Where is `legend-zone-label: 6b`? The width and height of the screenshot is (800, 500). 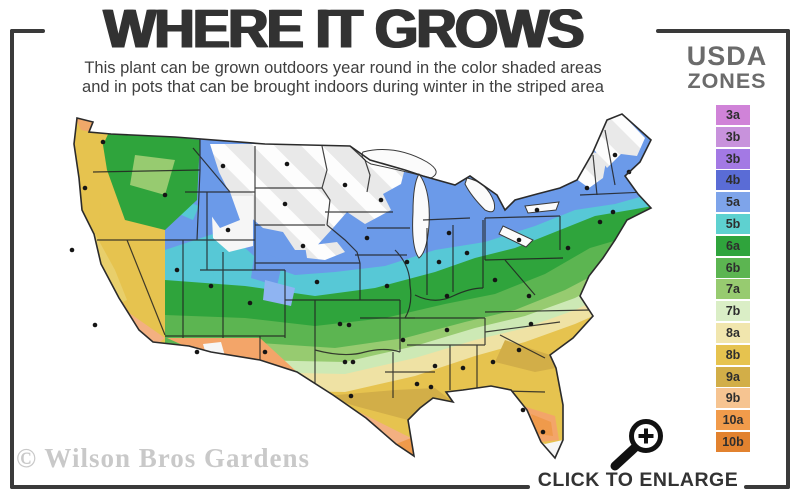 legend-zone-label: 6b is located at coordinates (733, 267).